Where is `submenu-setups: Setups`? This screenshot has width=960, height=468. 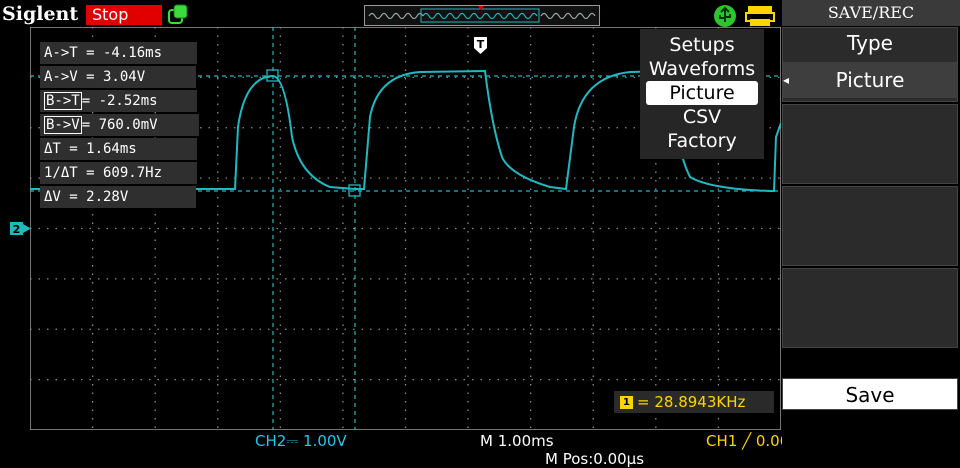 submenu-setups: Setups is located at coordinates (702, 45).